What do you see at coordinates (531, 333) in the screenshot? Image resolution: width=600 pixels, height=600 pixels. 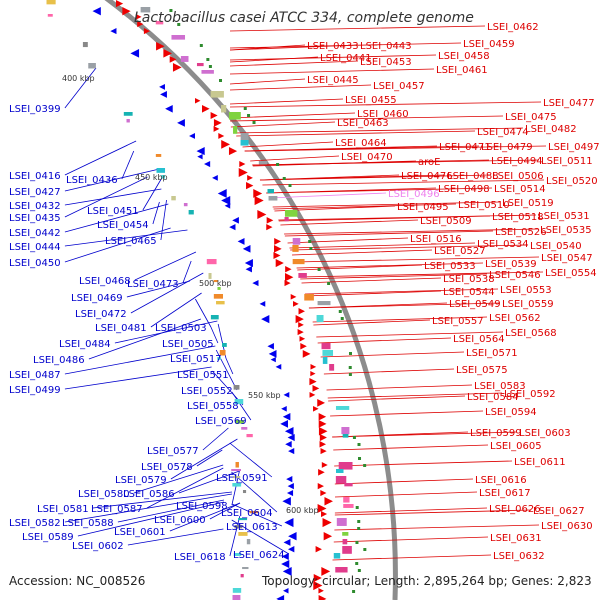 I see `gene-label-lsei-0568: LSEI_0568` at bounding box center [531, 333].